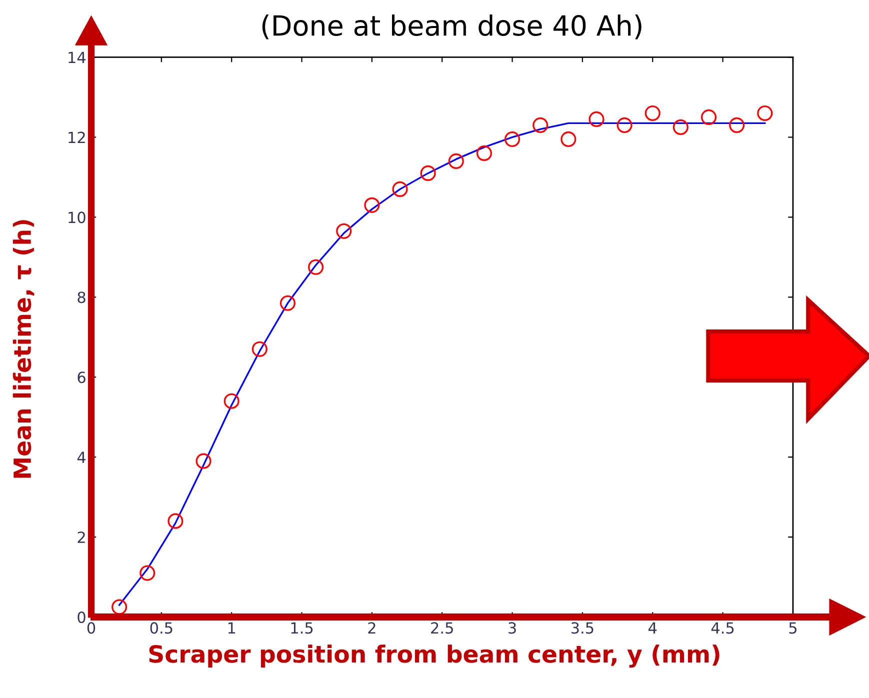  Describe the element at coordinates (81, 457) in the screenshot. I see `y-tick-label: 4` at that location.